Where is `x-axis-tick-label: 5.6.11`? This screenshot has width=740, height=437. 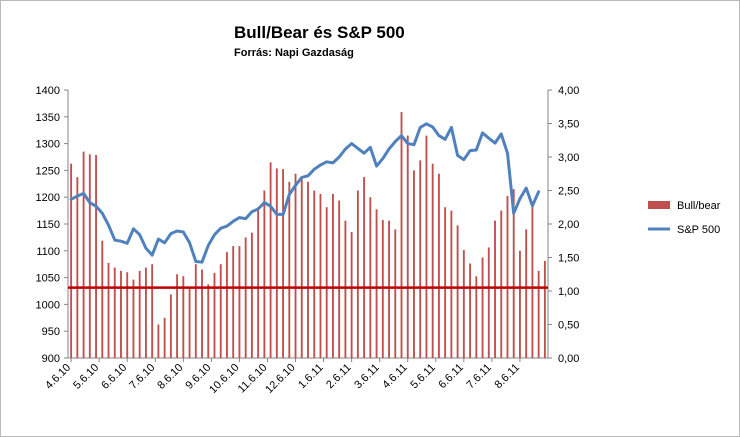 x-axis-tick-label: 5.6.11 is located at coordinates (423, 377).